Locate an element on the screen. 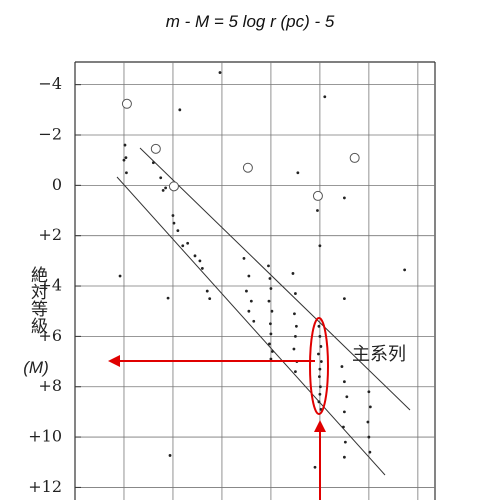 This screenshot has width=500, height=500. y-axis-label: 絶対等級 is located at coordinates (37, 300).